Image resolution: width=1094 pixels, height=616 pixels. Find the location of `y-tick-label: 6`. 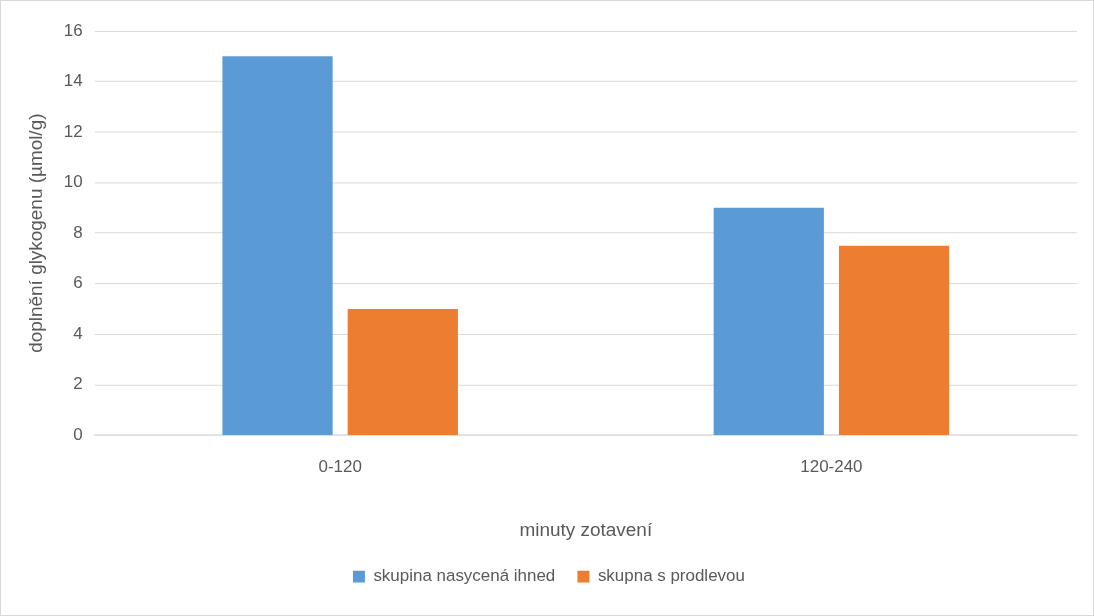

y-tick-label: 6 is located at coordinates (78, 283).